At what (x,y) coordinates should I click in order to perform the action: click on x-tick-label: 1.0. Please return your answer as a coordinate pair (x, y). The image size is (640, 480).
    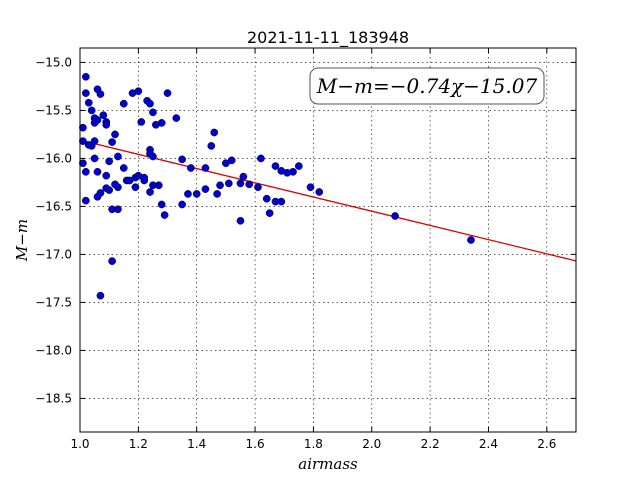
    Looking at the image, I should click on (79, 444).